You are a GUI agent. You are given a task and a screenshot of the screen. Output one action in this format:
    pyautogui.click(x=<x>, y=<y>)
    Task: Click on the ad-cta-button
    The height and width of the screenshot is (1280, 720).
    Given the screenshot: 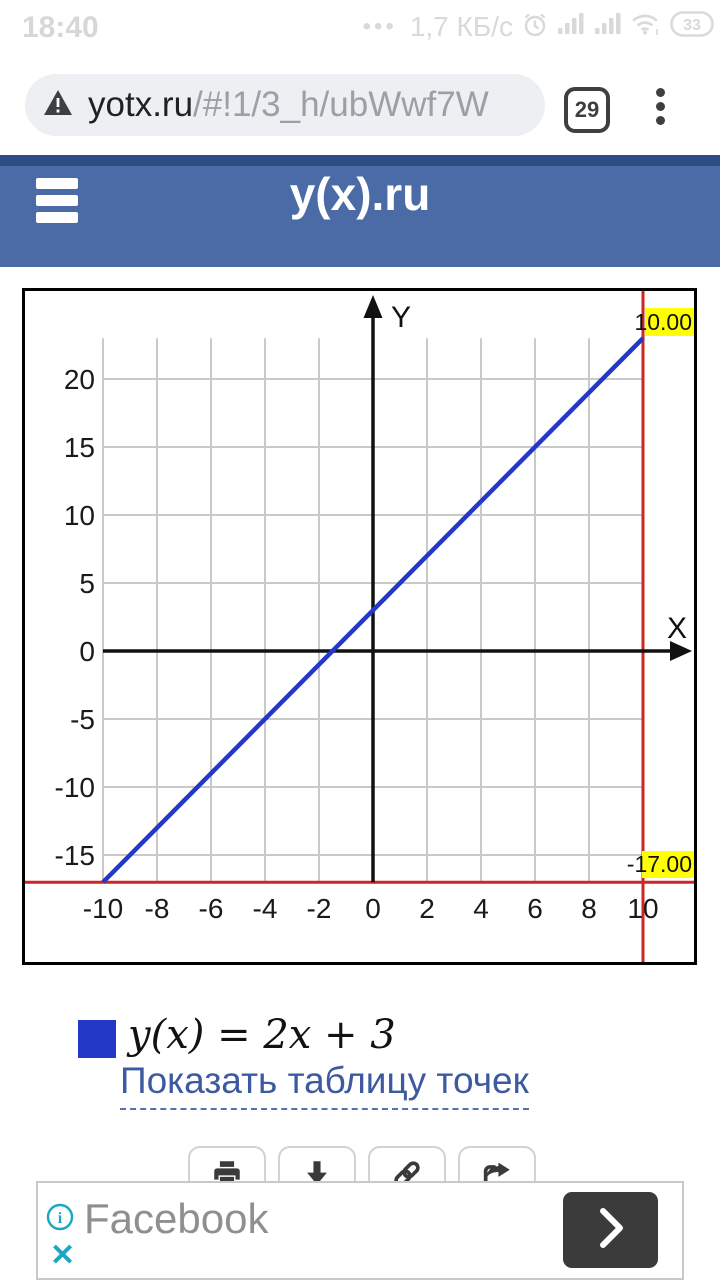 What is the action you would take?
    pyautogui.click(x=610, y=1230)
    